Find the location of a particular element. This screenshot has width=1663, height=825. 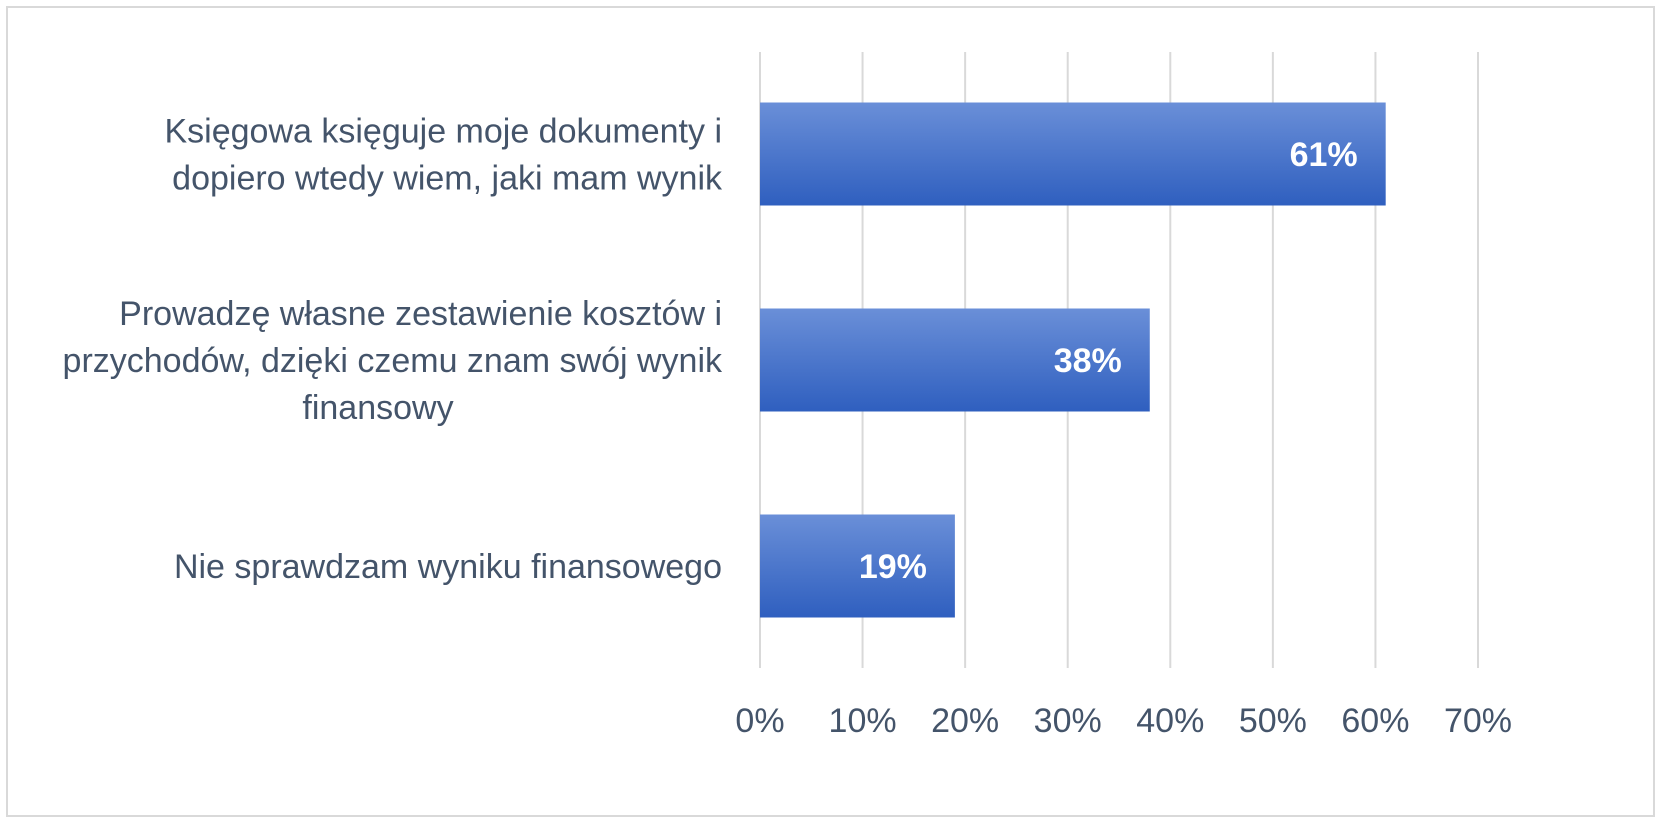

bar-data-label: 61% is located at coordinates (1324, 155).